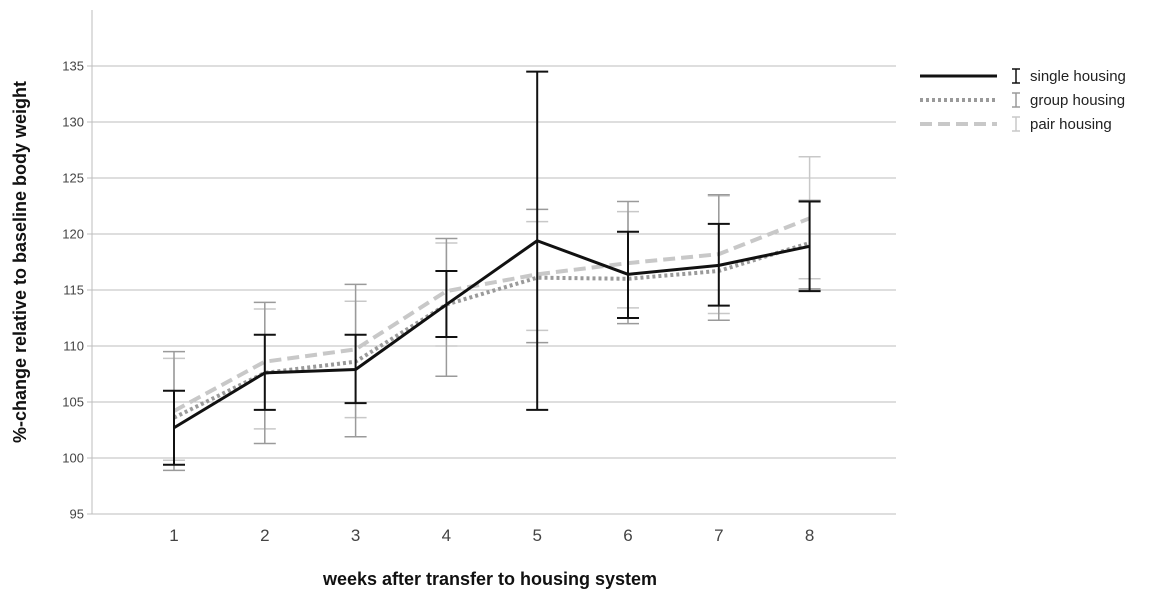 This screenshot has height=593, width=1162. What do you see at coordinates (489, 579) in the screenshot?
I see `x-axis-label: weeks after transfer to housing system` at bounding box center [489, 579].